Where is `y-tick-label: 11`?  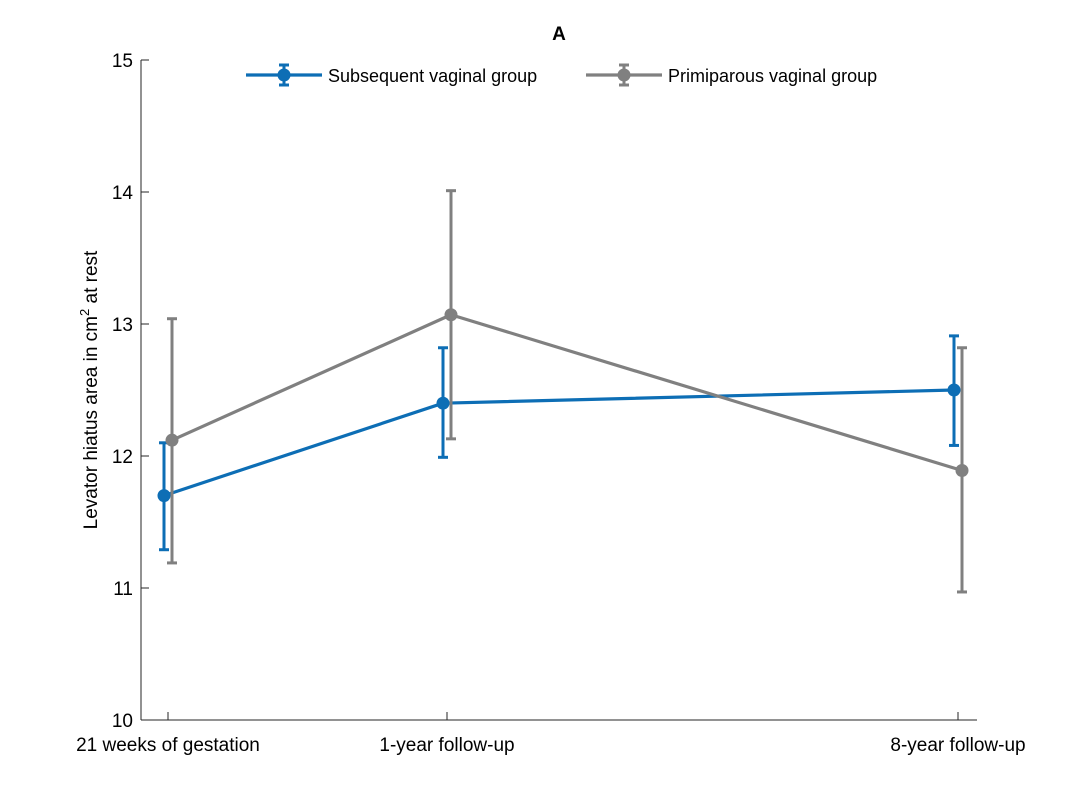
y-tick-label: 11 is located at coordinates (123, 589).